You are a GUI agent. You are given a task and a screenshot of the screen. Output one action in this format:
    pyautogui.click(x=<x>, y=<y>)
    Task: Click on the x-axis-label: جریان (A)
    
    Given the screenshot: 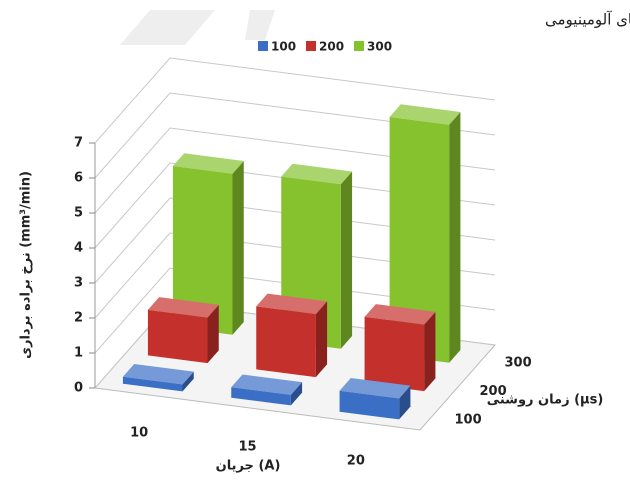 What is the action you would take?
    pyautogui.click(x=248, y=466)
    